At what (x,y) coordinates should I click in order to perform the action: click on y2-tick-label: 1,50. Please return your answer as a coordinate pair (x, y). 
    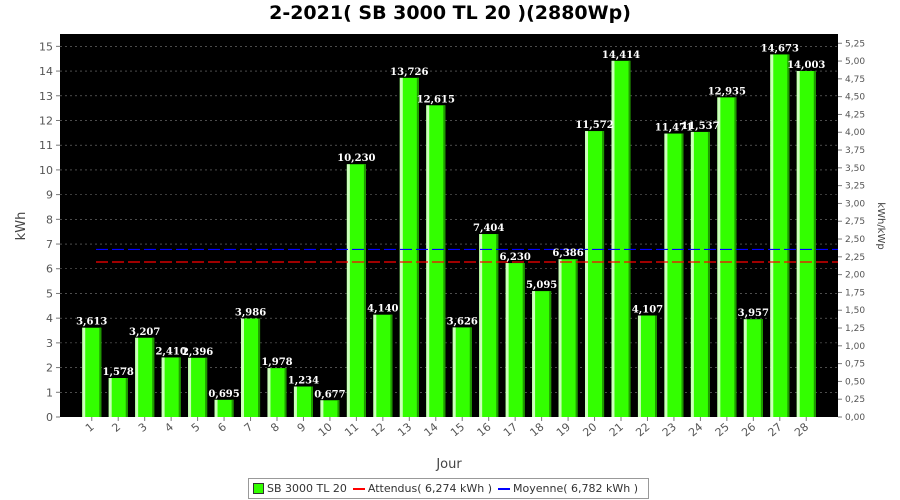
    Looking at the image, I should click on (855, 311).